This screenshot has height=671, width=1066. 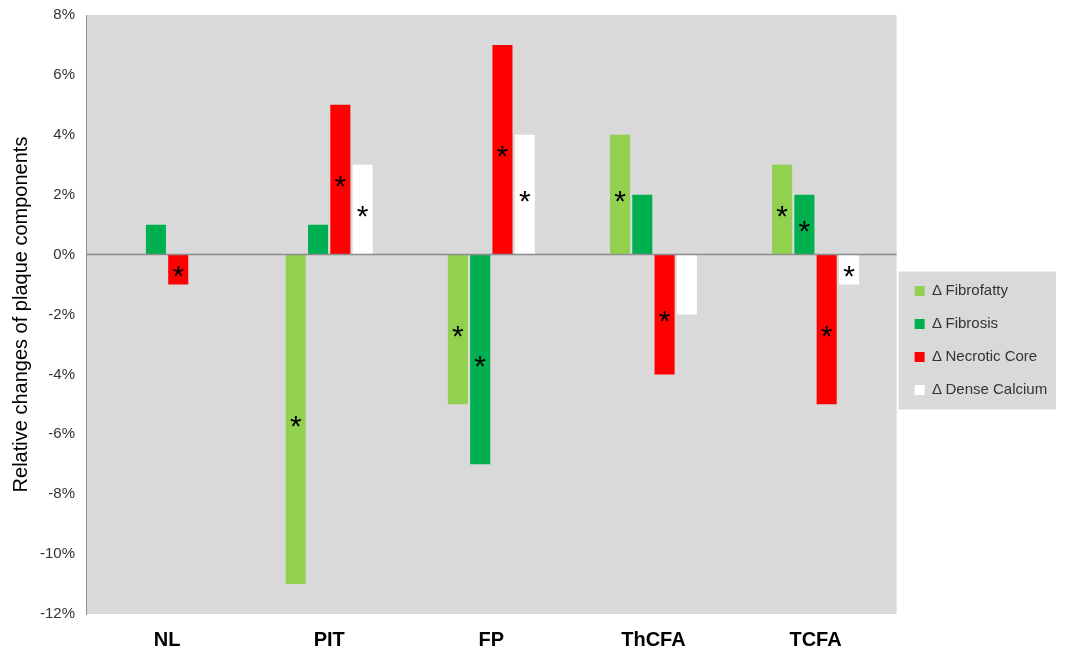 I want to click on y-tick-label: -10%, so click(x=57, y=553).